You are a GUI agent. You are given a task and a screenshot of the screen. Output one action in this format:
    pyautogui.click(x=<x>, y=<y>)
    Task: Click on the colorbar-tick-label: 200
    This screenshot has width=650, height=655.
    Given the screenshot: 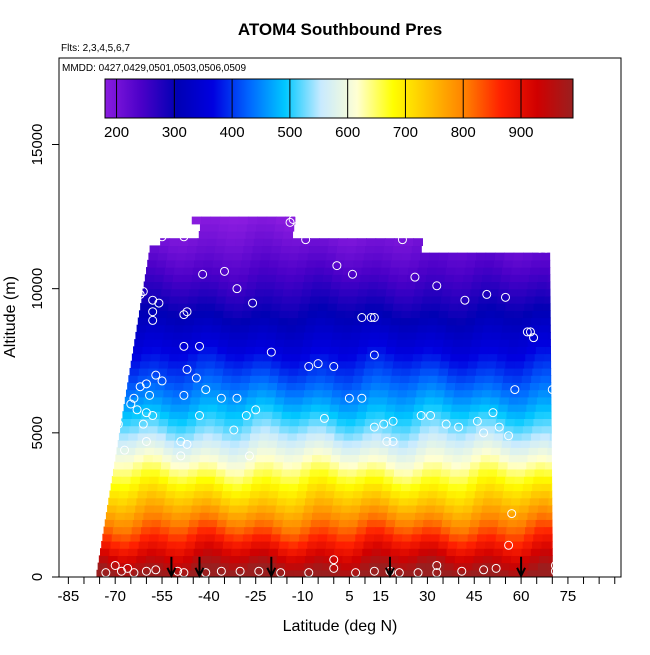 What is the action you would take?
    pyautogui.click(x=116, y=132)
    